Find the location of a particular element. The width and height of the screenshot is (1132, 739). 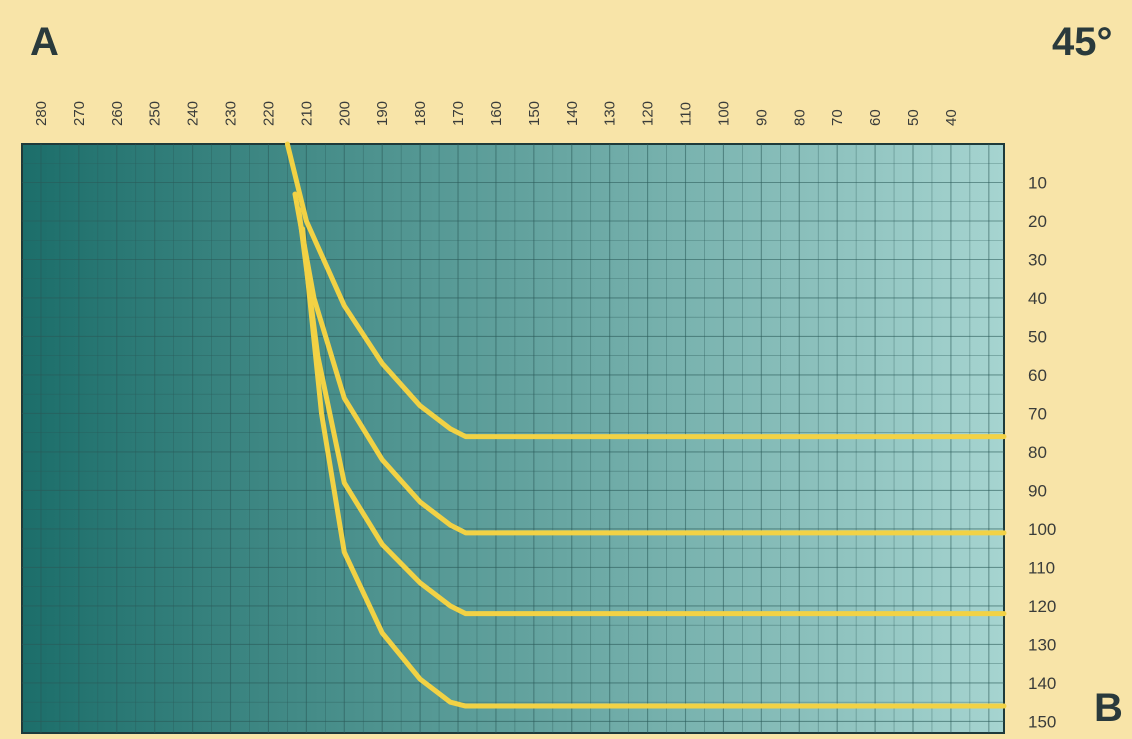

y-tick-label: 110 is located at coordinates (1041, 567).